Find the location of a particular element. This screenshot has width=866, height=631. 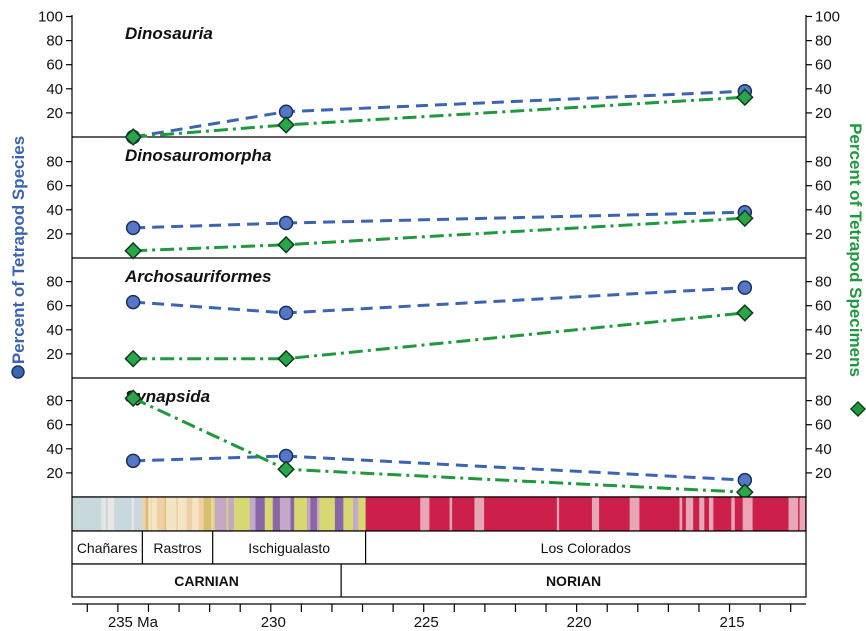

time-axis-label: 235 Ma is located at coordinates (133, 622).